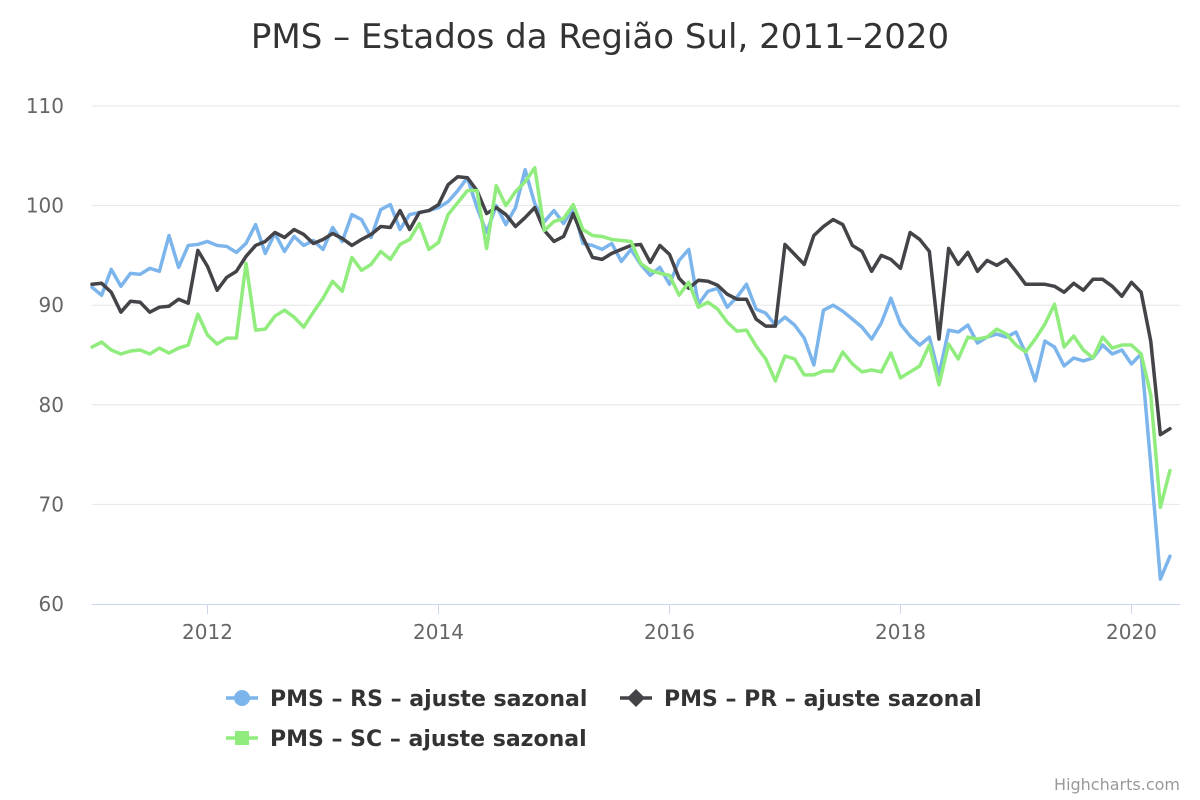 The height and width of the screenshot is (800, 1200). What do you see at coordinates (207, 632) in the screenshot?
I see `x-tick-label: 2012` at bounding box center [207, 632].